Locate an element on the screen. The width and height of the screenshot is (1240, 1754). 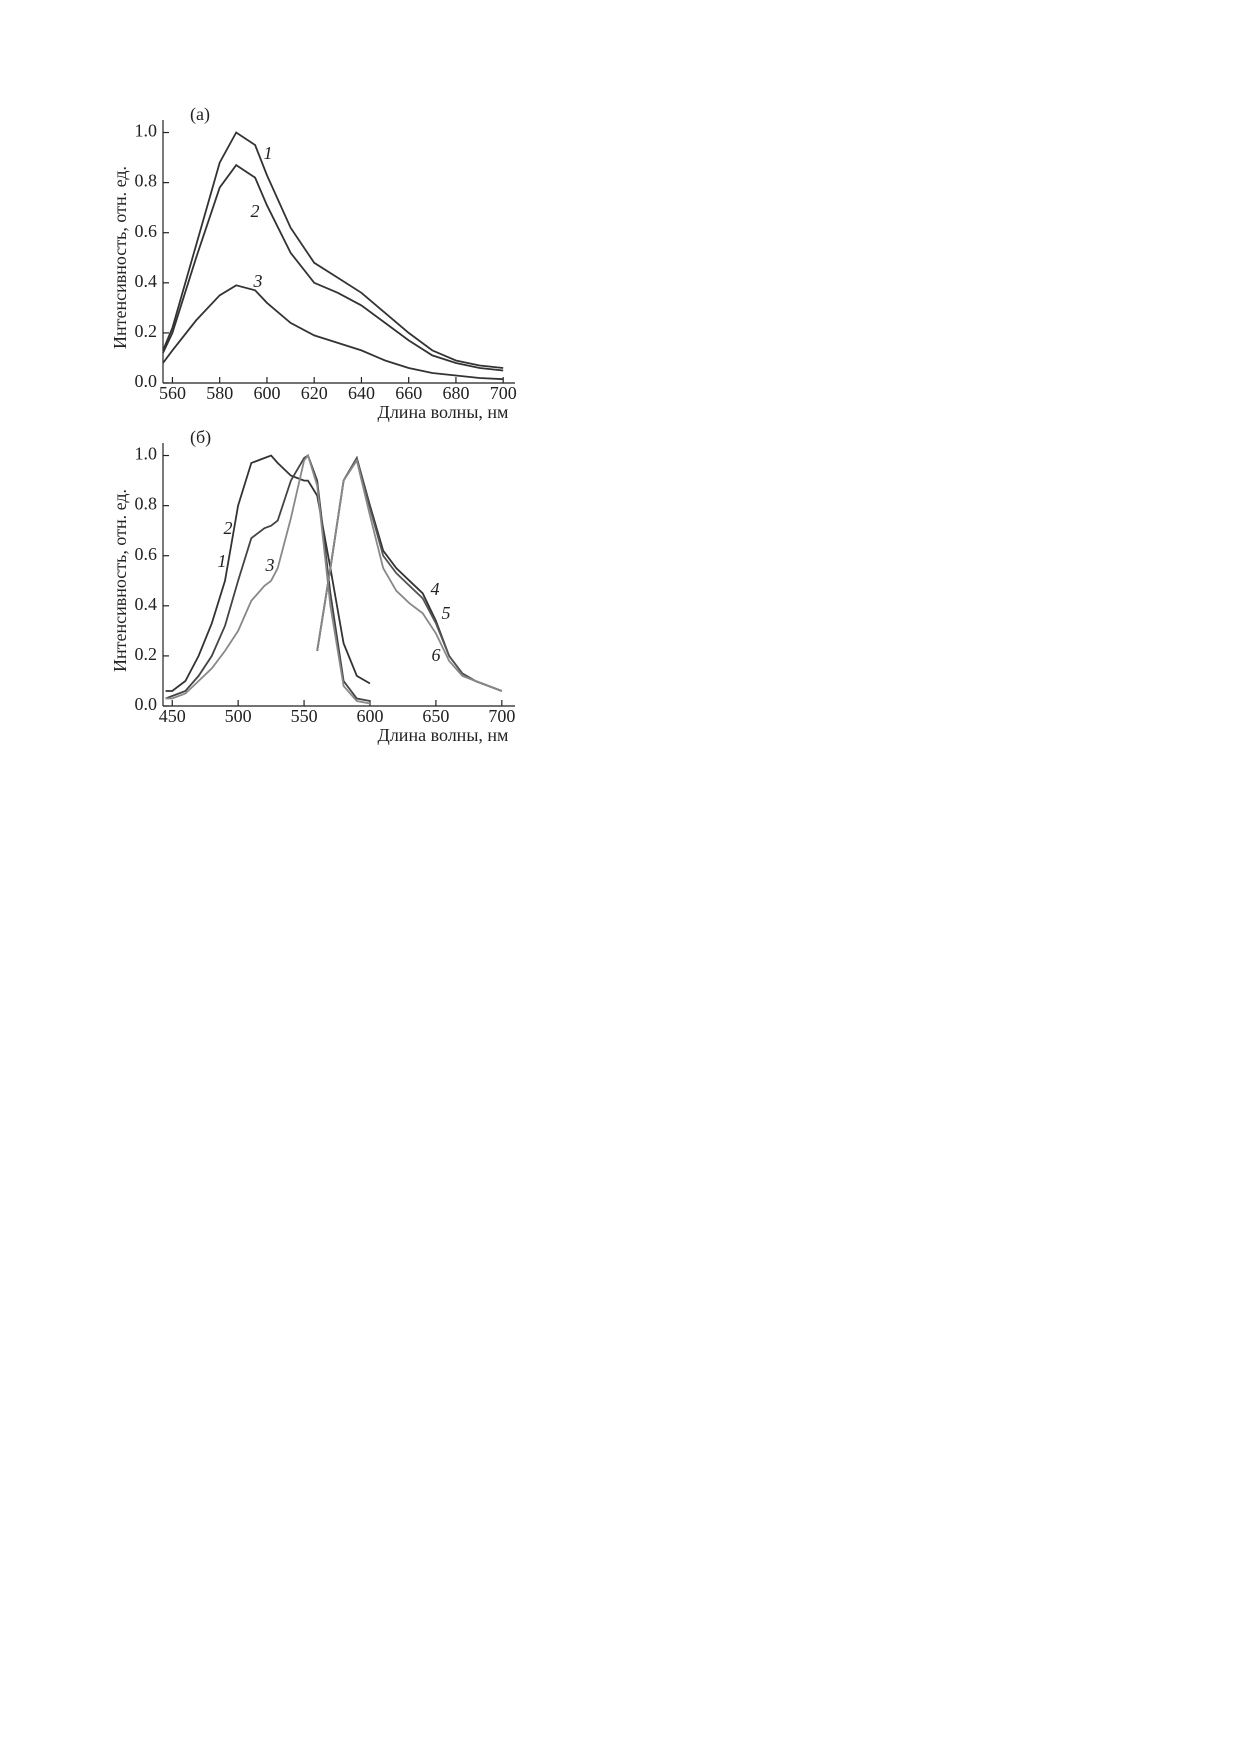
x-tick-label: 560 is located at coordinates (172, 393).